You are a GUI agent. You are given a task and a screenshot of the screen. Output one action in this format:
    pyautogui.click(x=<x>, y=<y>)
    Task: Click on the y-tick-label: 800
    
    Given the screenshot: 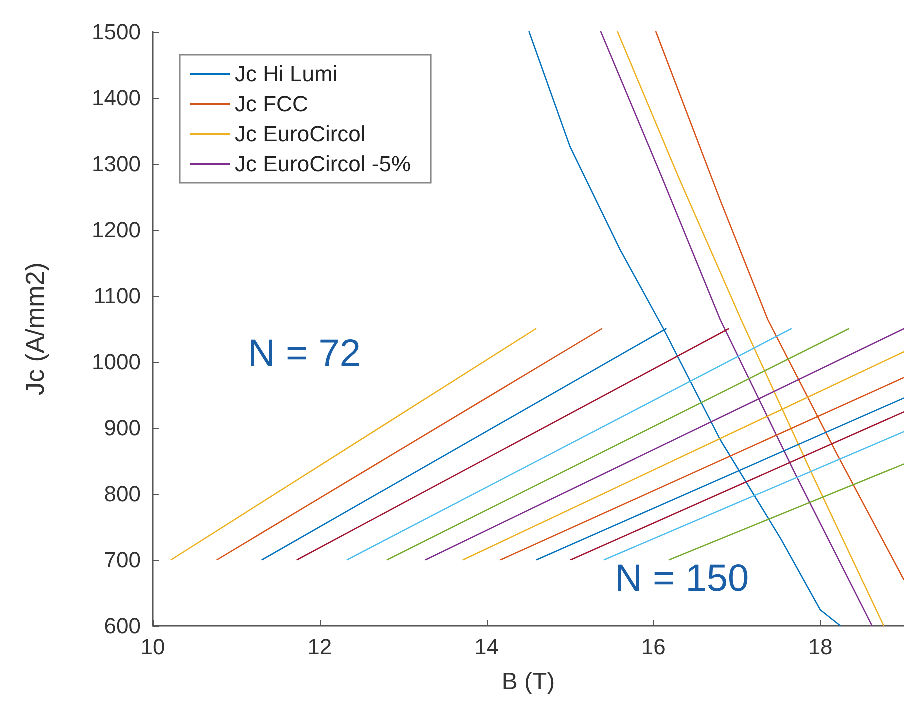 What is the action you would take?
    pyautogui.click(x=122, y=494)
    